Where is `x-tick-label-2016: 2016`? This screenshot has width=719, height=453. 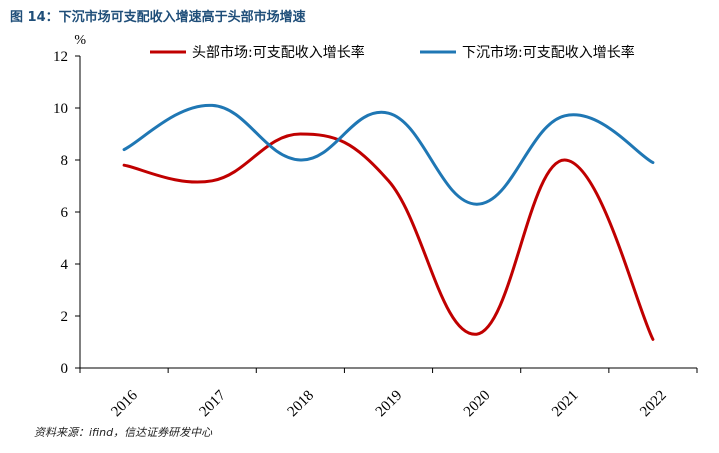 x-tick-label-2016: 2016 is located at coordinates (124, 403).